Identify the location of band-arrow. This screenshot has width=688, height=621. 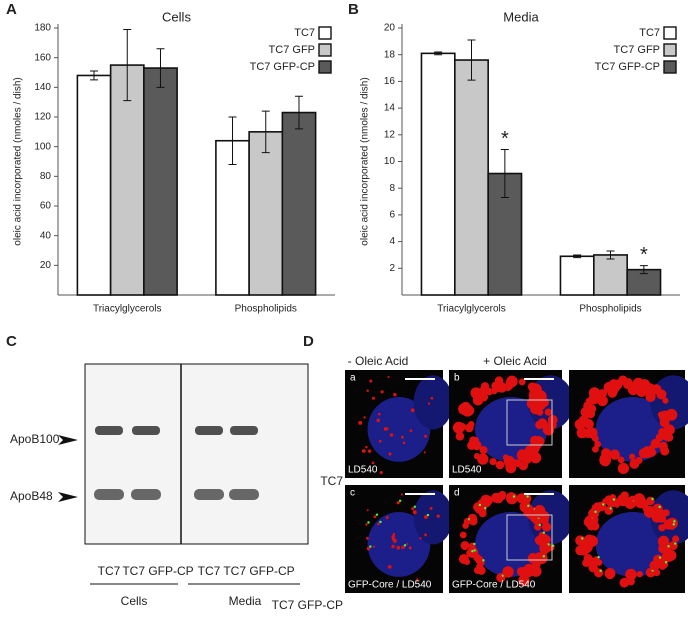
(68, 497).